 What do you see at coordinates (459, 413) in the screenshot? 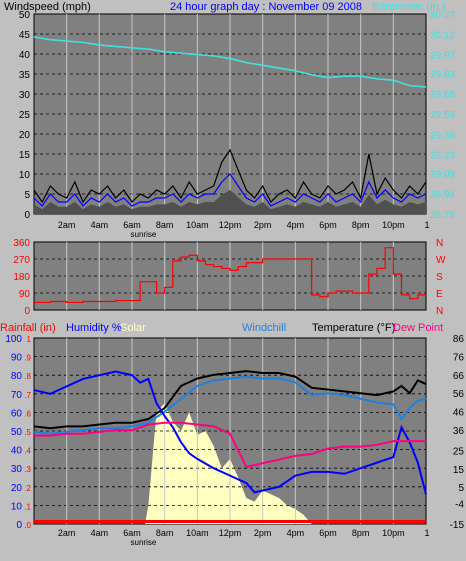
I see `temperature-tick: 46` at bounding box center [459, 413].